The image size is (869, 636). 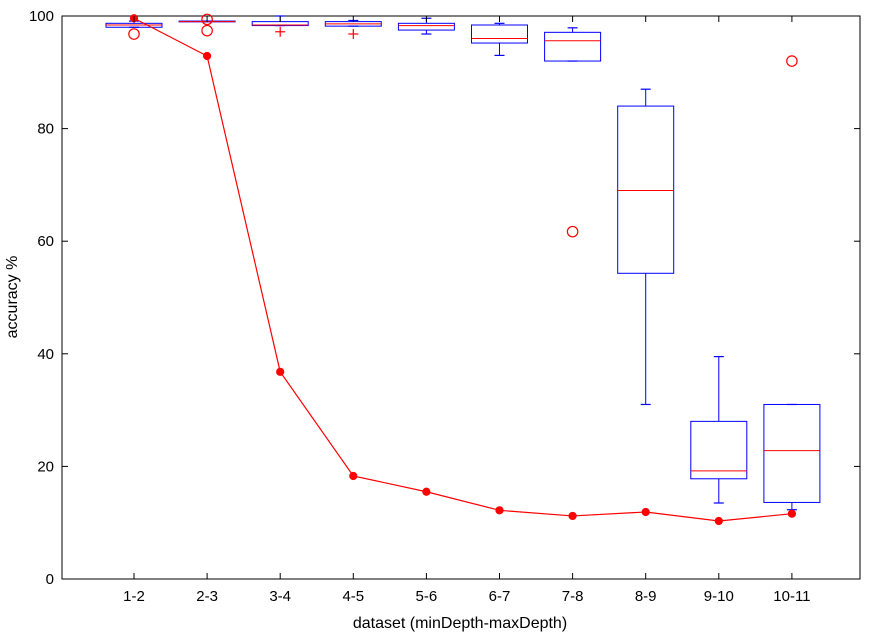 I want to click on x-tick-label-8-9: 8-9, so click(x=646, y=596).